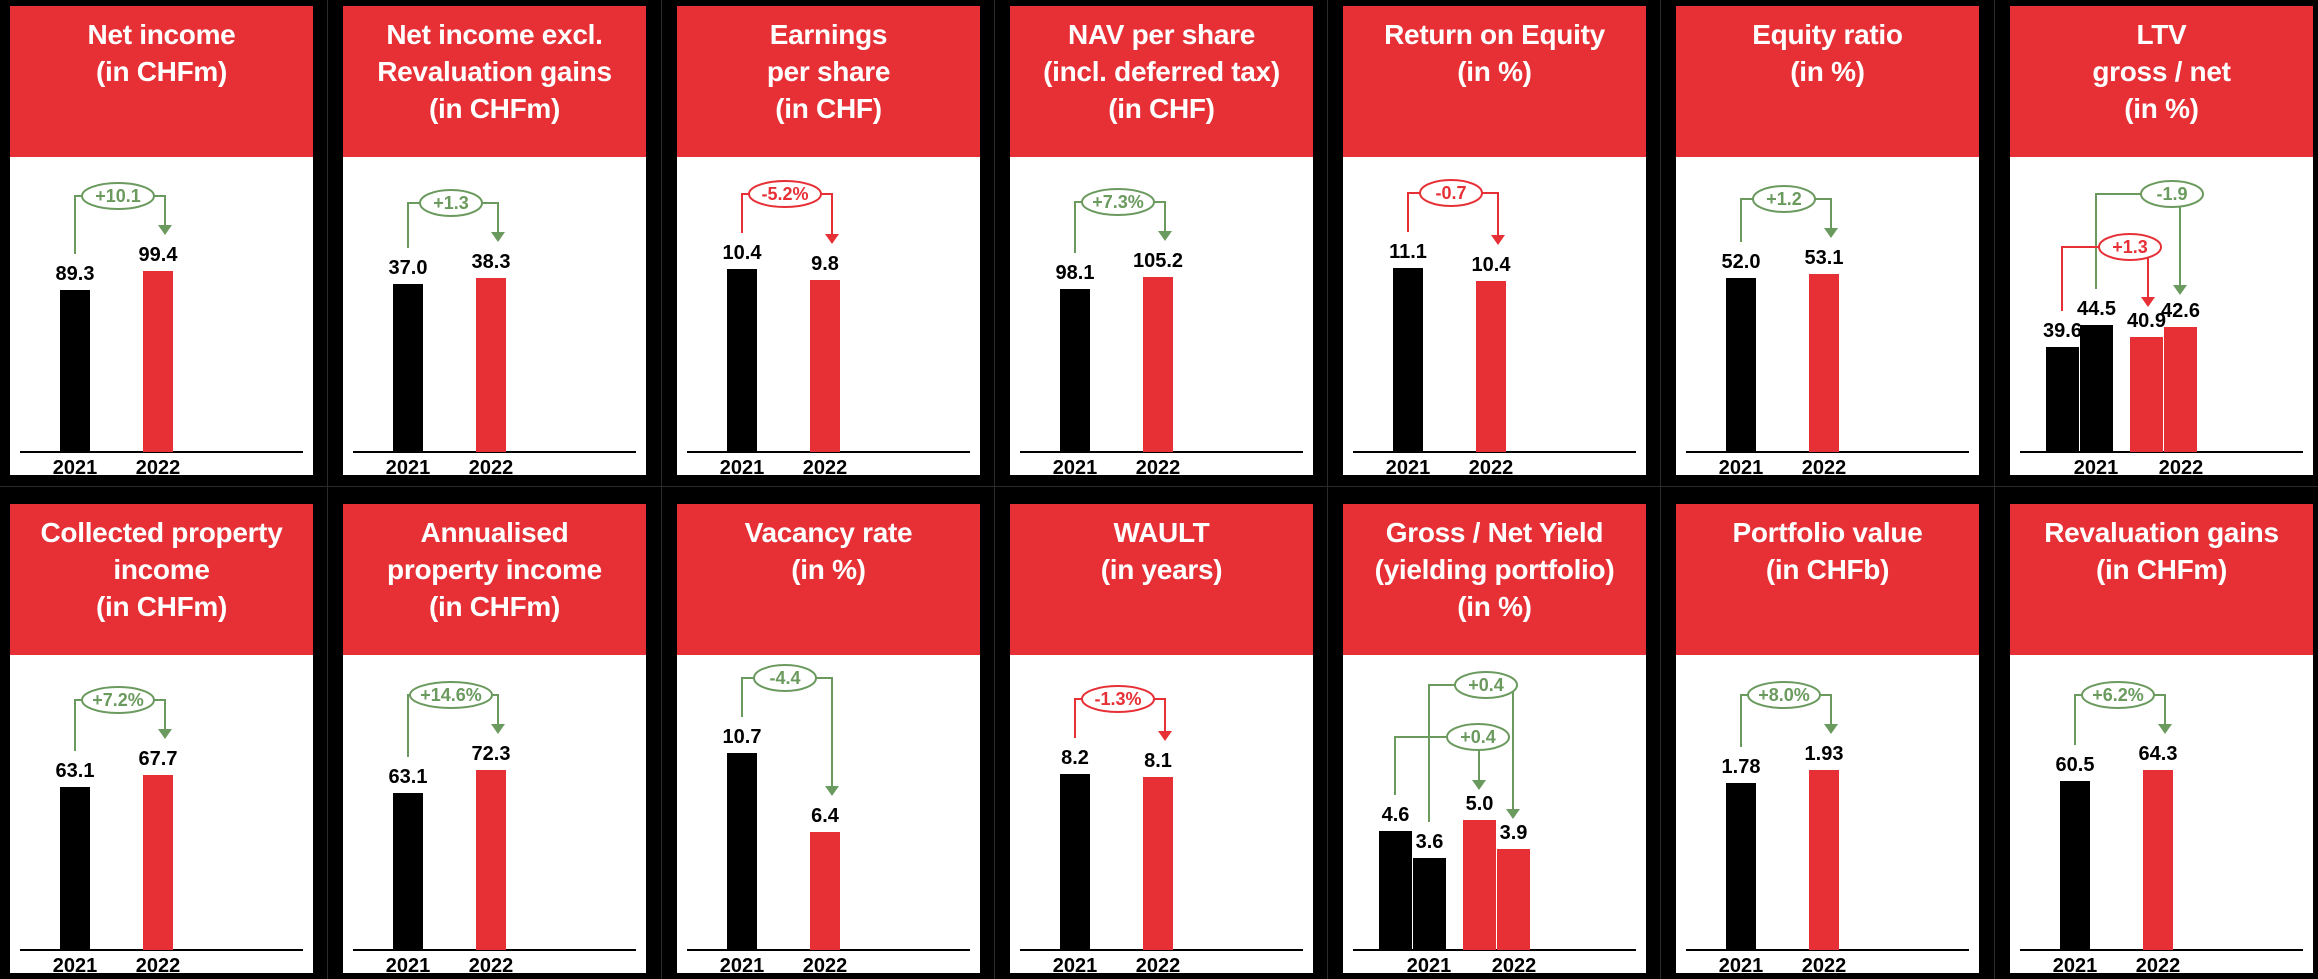  I want to click on value-label: 39.6, so click(2062, 331).